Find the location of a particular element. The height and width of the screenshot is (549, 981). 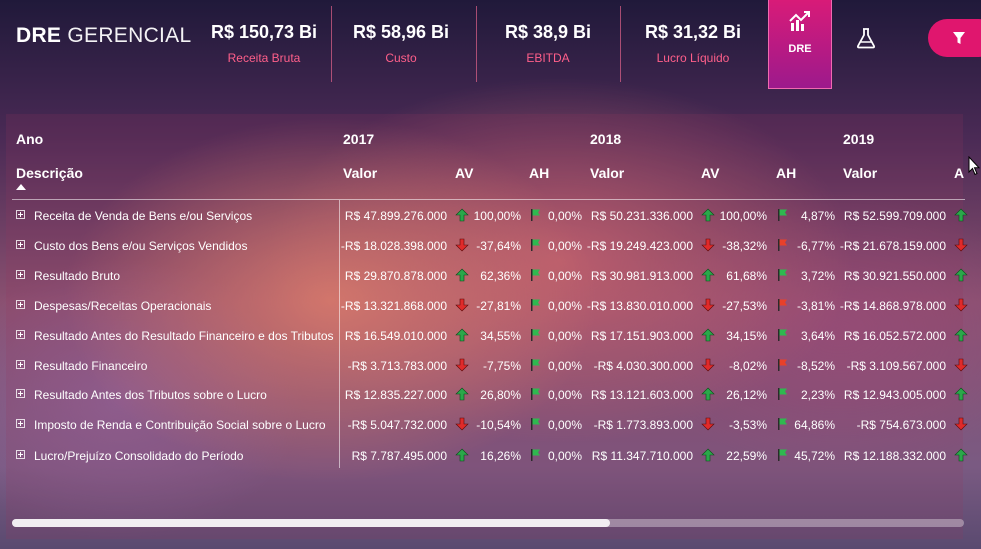

value-2019: R$ 16.052.572.000 is located at coordinates (894, 336).